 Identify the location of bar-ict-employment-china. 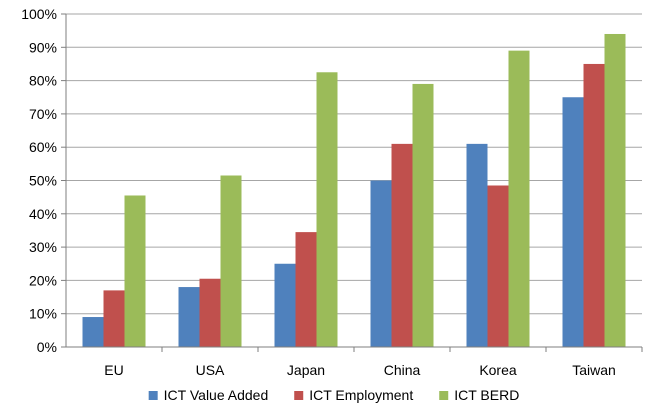
(402, 245).